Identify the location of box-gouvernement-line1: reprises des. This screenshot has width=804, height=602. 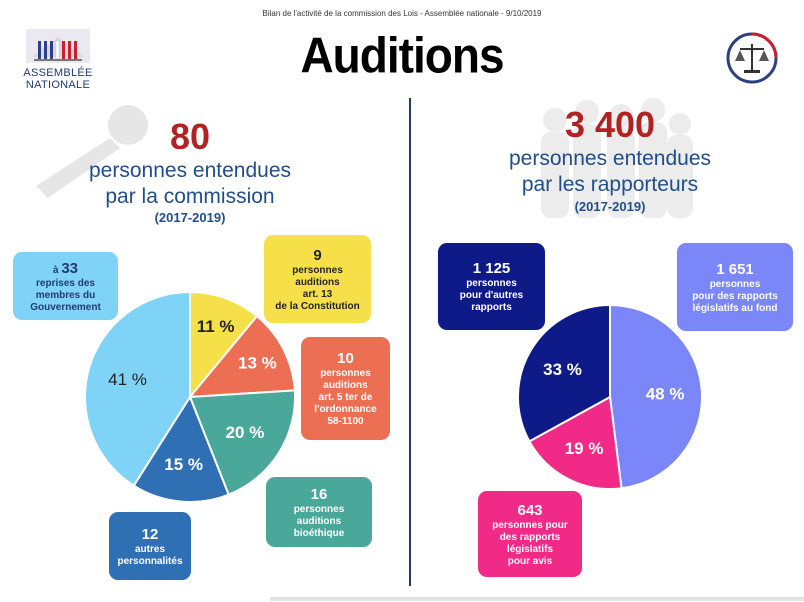
(65, 283).